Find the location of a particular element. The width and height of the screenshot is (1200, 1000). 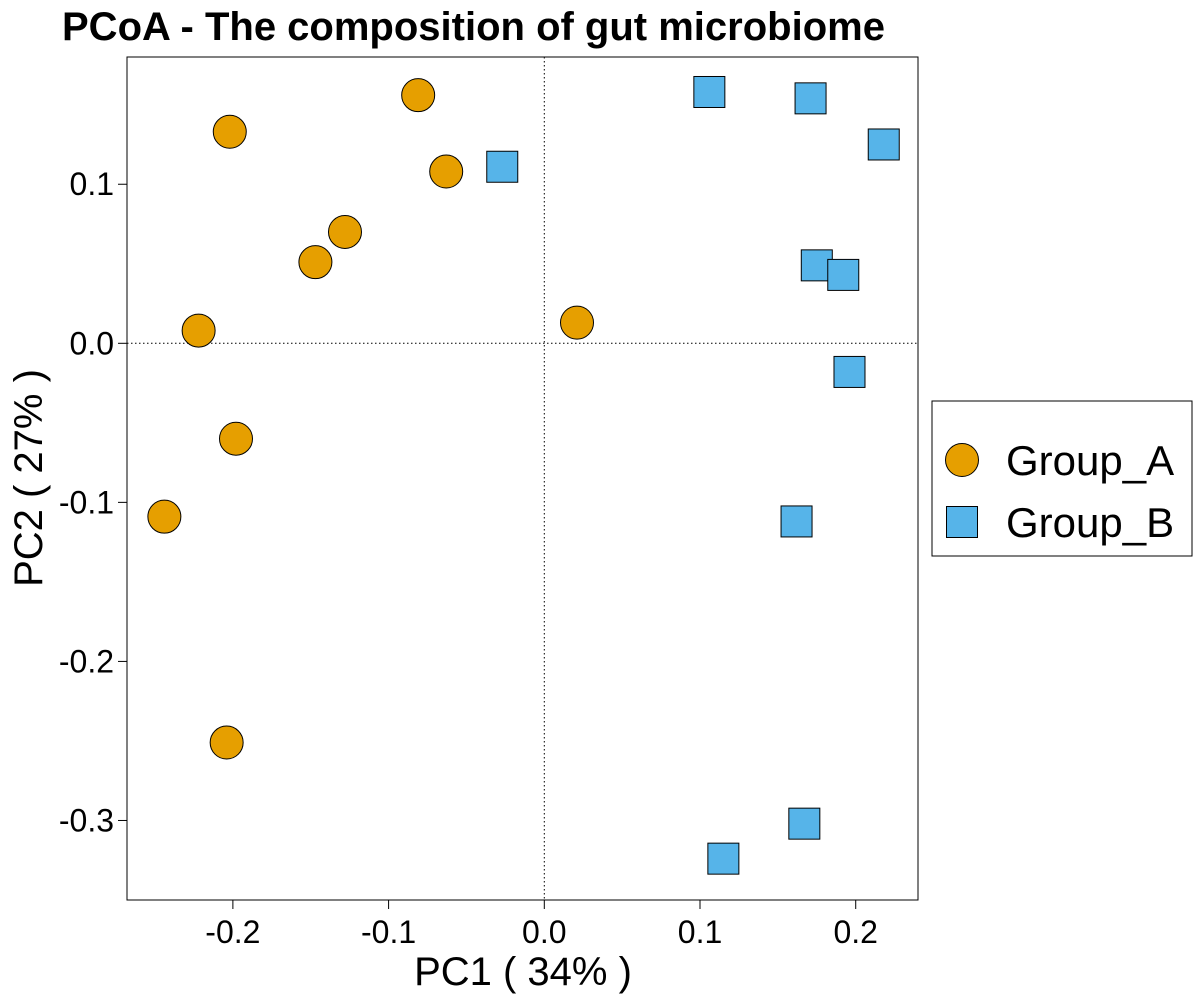

y-axis-label: PC2 ( 27% ) is located at coordinates (29, 478).